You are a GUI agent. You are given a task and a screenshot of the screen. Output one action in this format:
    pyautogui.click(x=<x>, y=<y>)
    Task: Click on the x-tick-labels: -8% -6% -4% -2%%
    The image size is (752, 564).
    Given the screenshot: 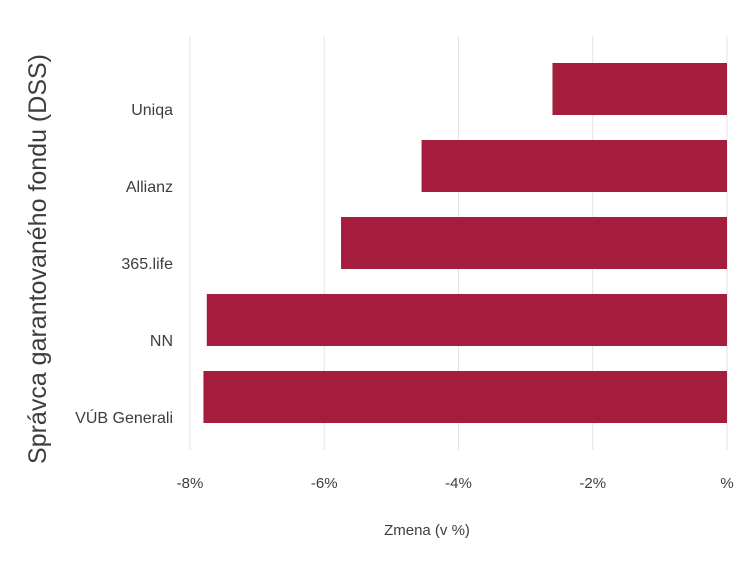 What is the action you would take?
    pyautogui.click(x=455, y=483)
    